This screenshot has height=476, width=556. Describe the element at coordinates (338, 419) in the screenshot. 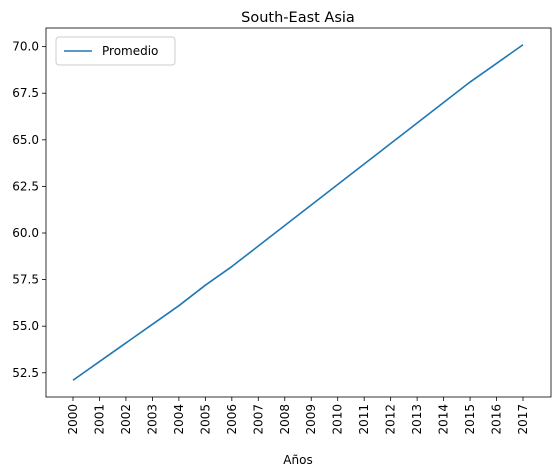

I see `x-tick-label: 2010` at that location.